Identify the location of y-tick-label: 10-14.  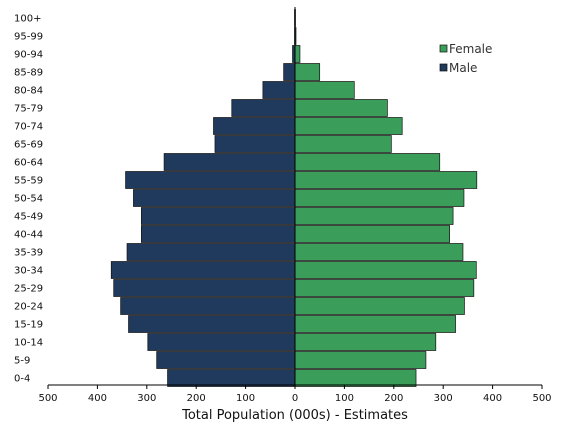
(28, 343).